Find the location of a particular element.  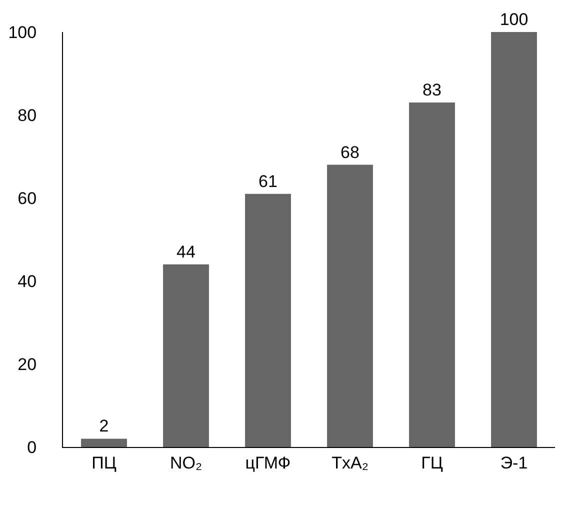

data-label: 61 is located at coordinates (268, 181).